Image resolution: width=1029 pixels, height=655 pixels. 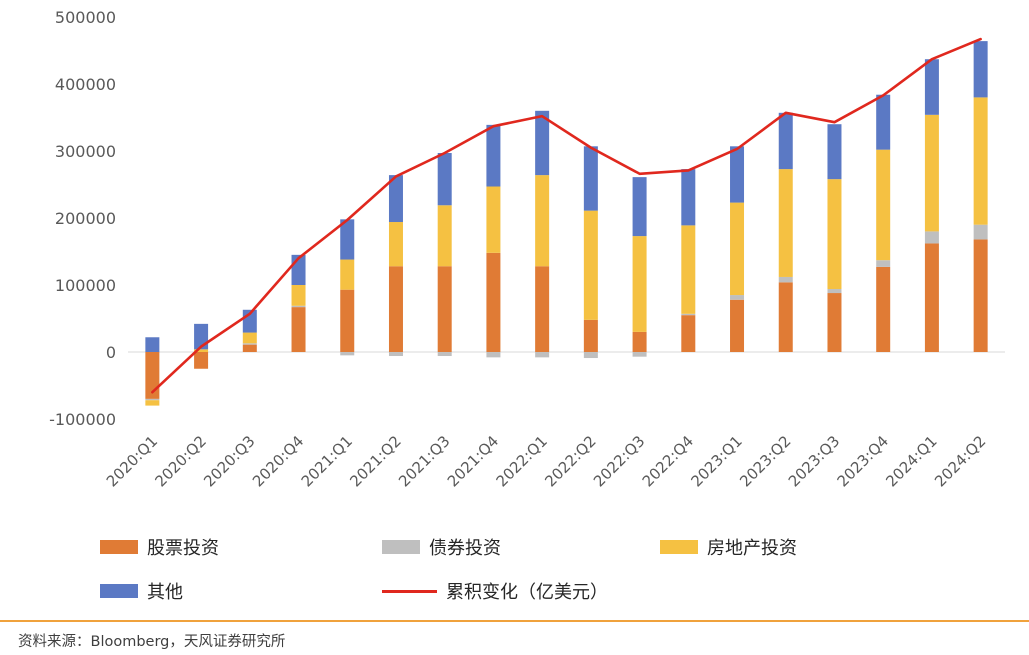 What do you see at coordinates (409, 591) in the screenshot?
I see `cumulative-change-line-swatch` at bounding box center [409, 591].